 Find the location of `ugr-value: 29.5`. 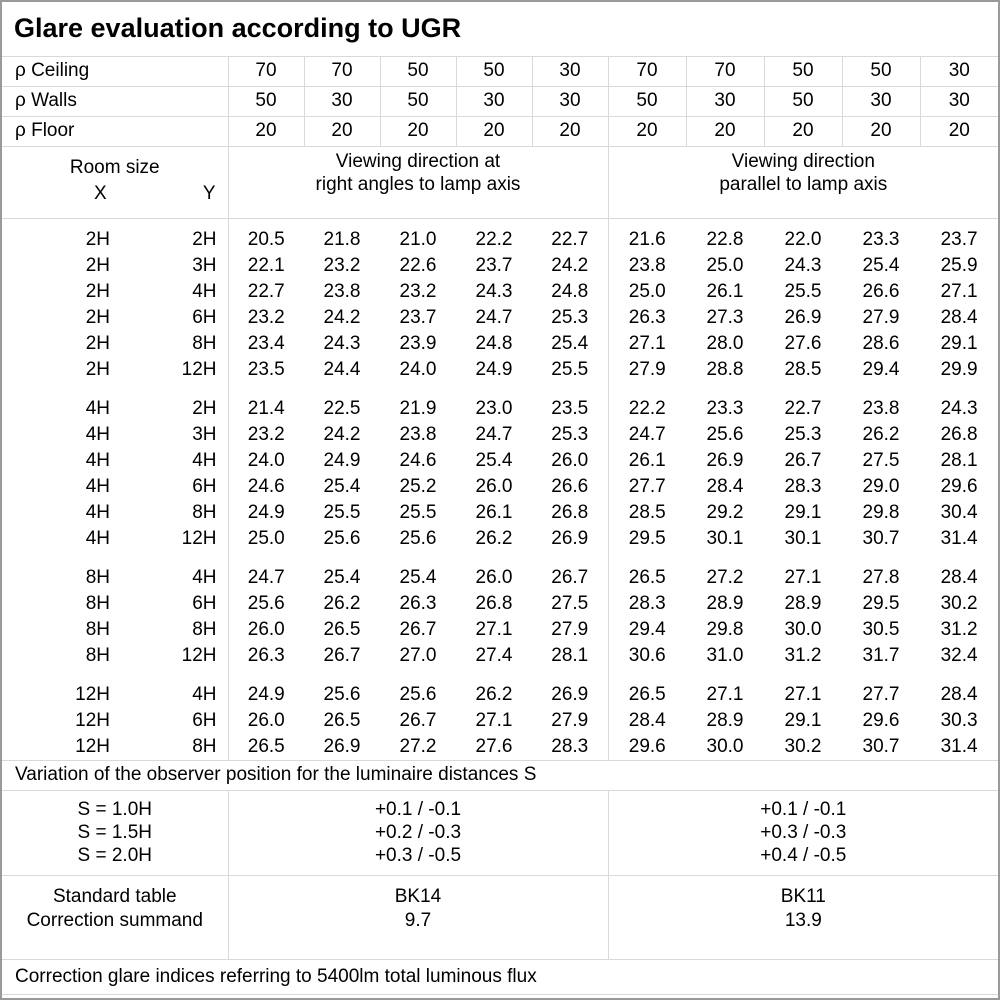

ugr-value: 29.5 is located at coordinates (646, 539).